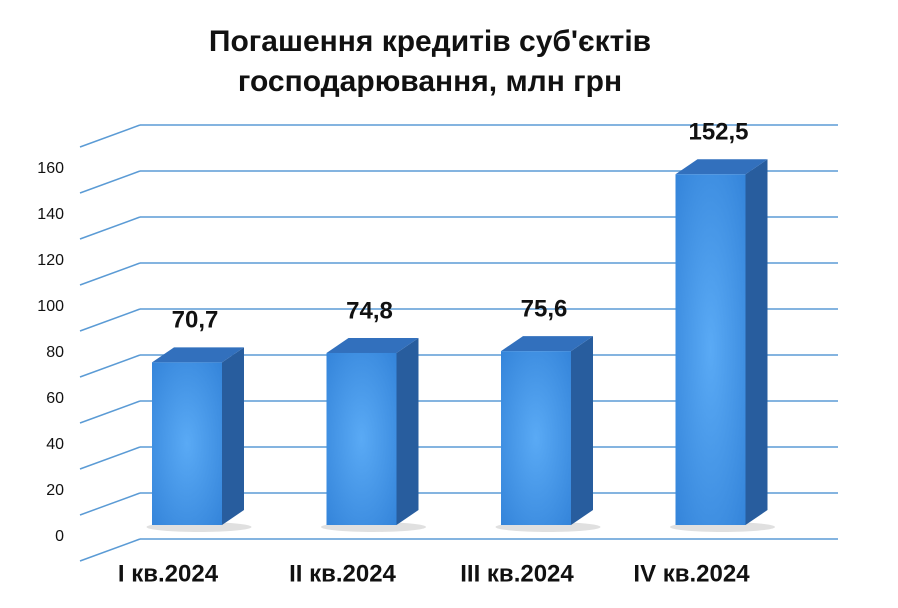  Describe the element at coordinates (168, 573) in the screenshot. I see `x-tick-label: I кв.2024` at that location.